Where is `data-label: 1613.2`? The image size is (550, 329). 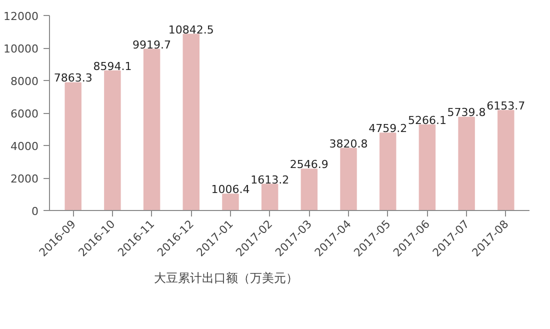
data-label: 1613.2 is located at coordinates (270, 179).